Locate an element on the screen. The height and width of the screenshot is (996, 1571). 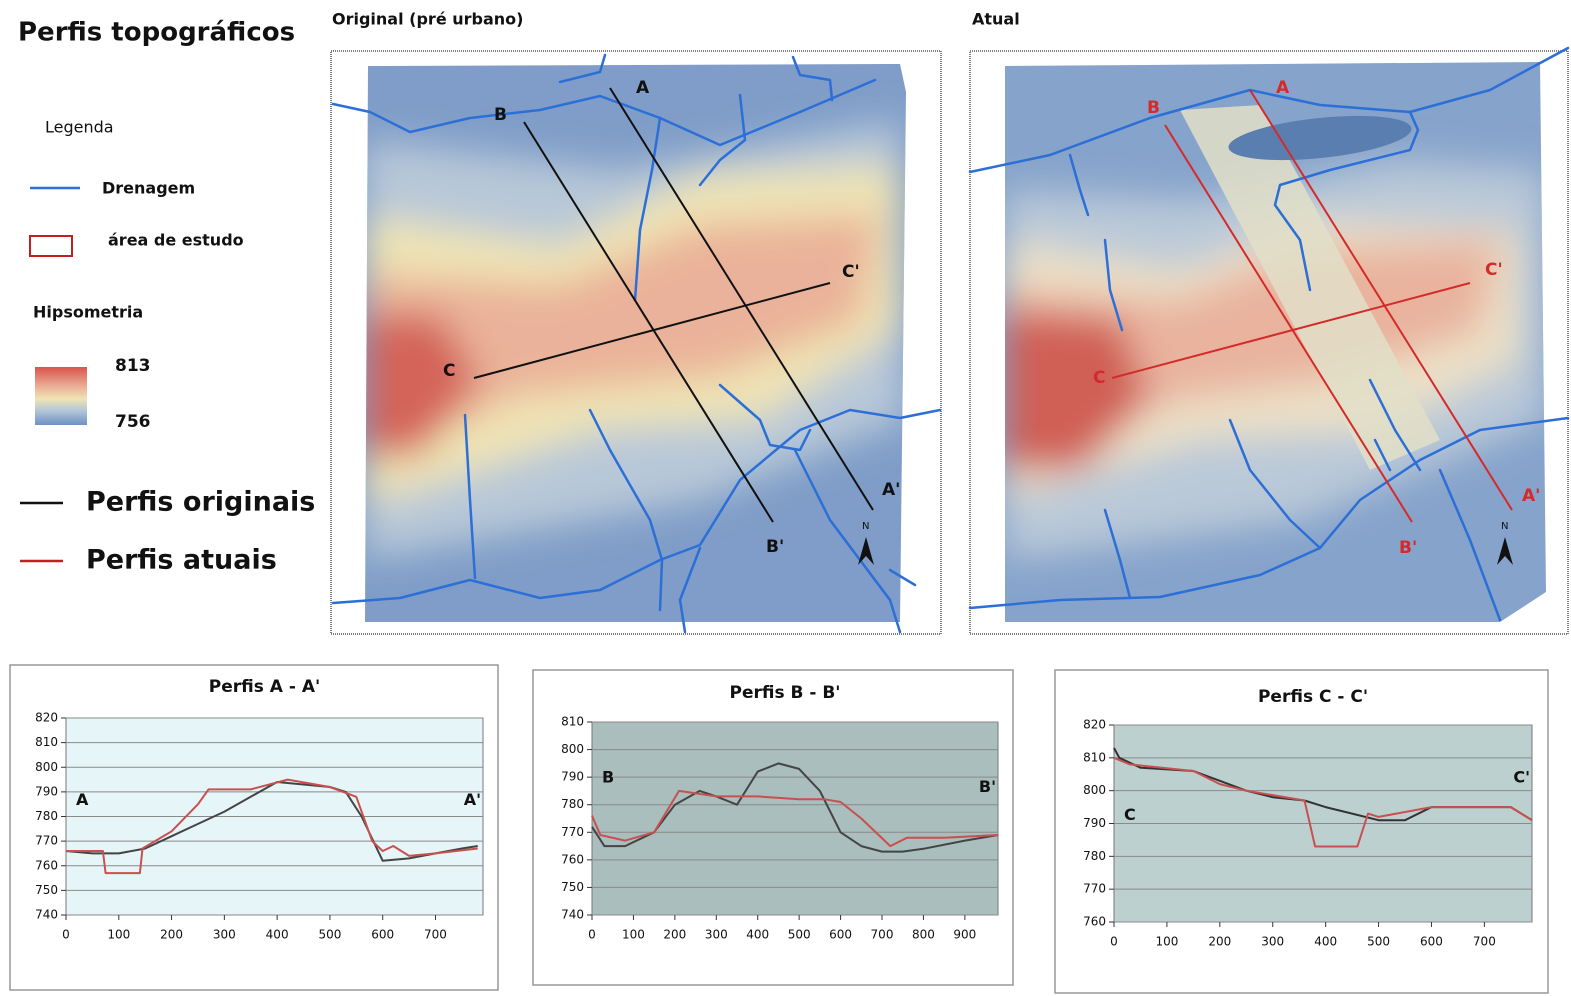
map-title: Original (pré urbano) is located at coordinates (427, 19).